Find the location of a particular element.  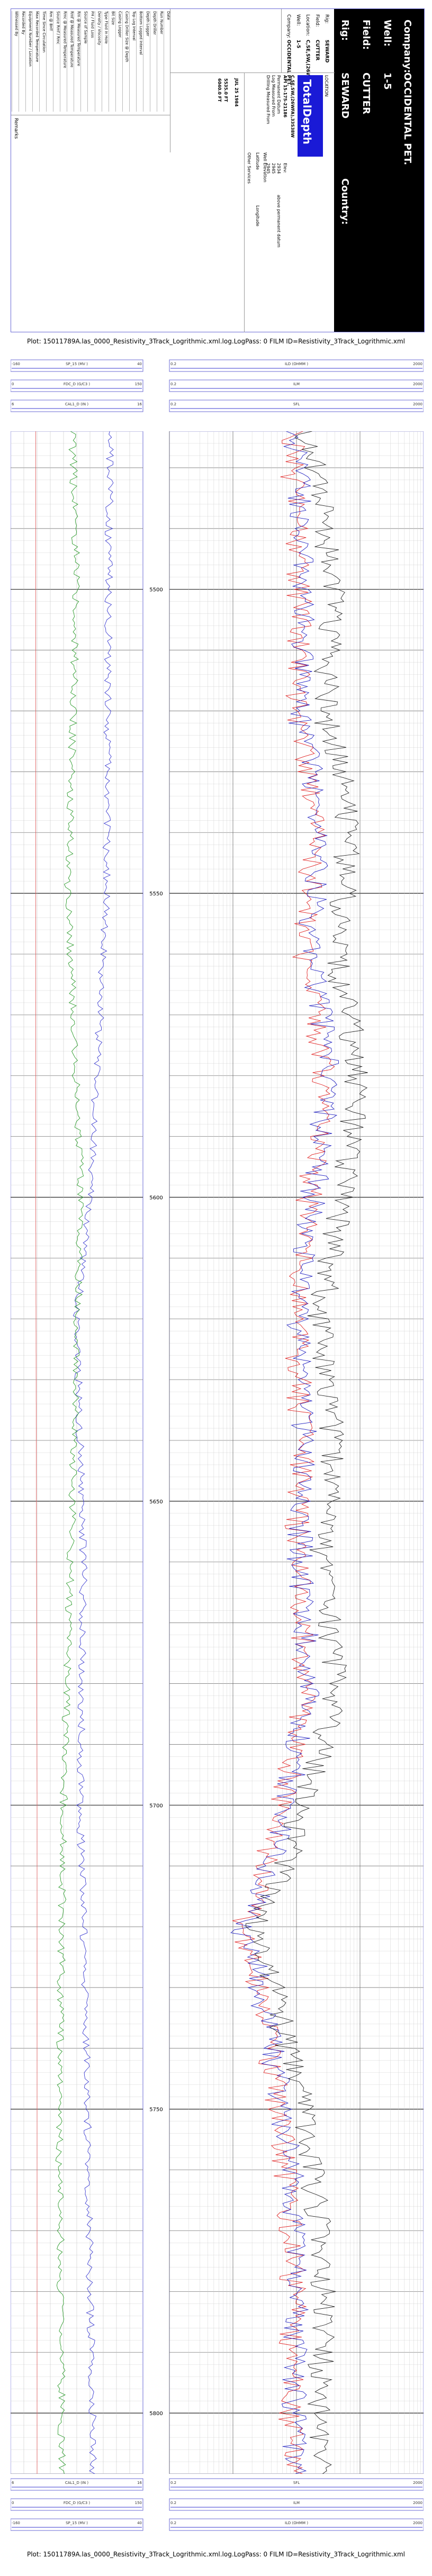

rig-label: Rig: is located at coordinates (344, 30).